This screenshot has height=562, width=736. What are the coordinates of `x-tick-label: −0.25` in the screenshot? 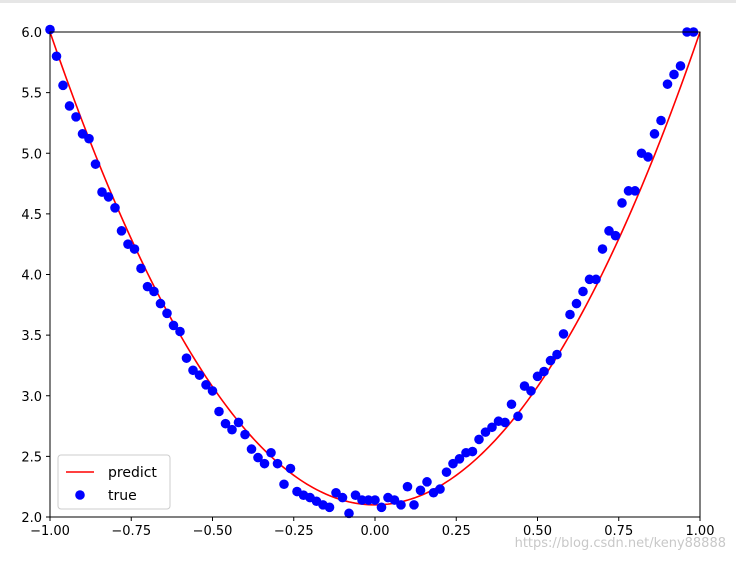 It's located at (294, 531).